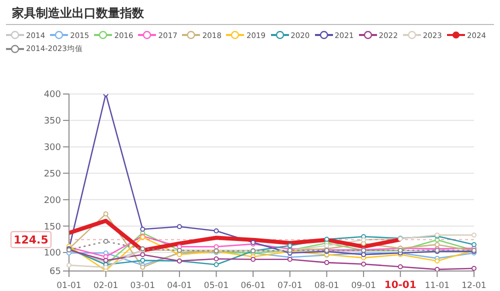 This screenshot has height=291, width=500. What do you see at coordinates (53, 201) in the screenshot?
I see `y-tick-label: 200` at bounding box center [53, 201].